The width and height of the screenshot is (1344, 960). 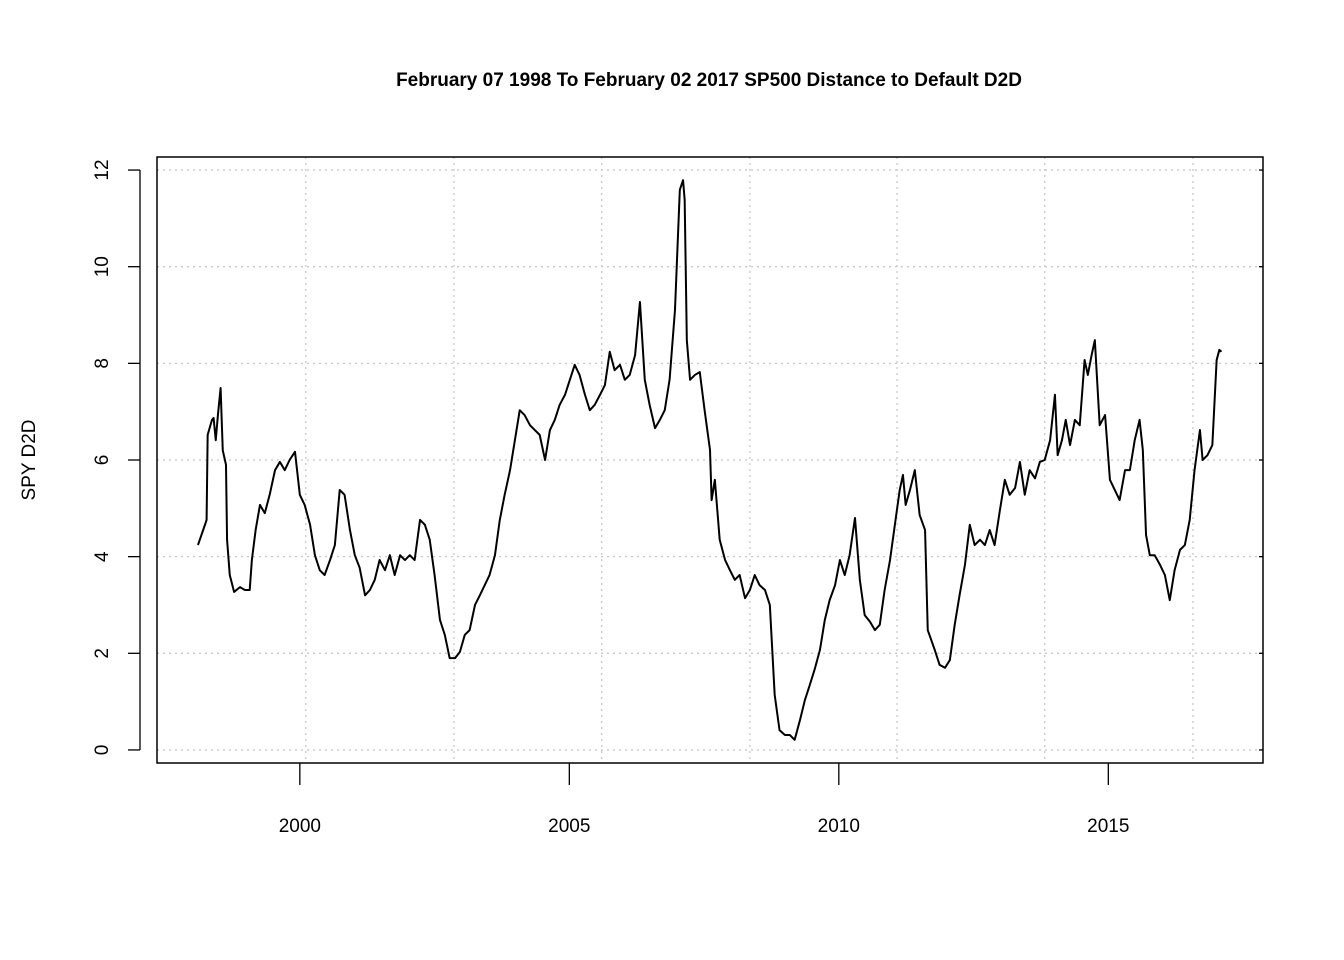 What do you see at coordinates (29, 460) in the screenshot?
I see `y-axis-label: SPY D2D` at bounding box center [29, 460].